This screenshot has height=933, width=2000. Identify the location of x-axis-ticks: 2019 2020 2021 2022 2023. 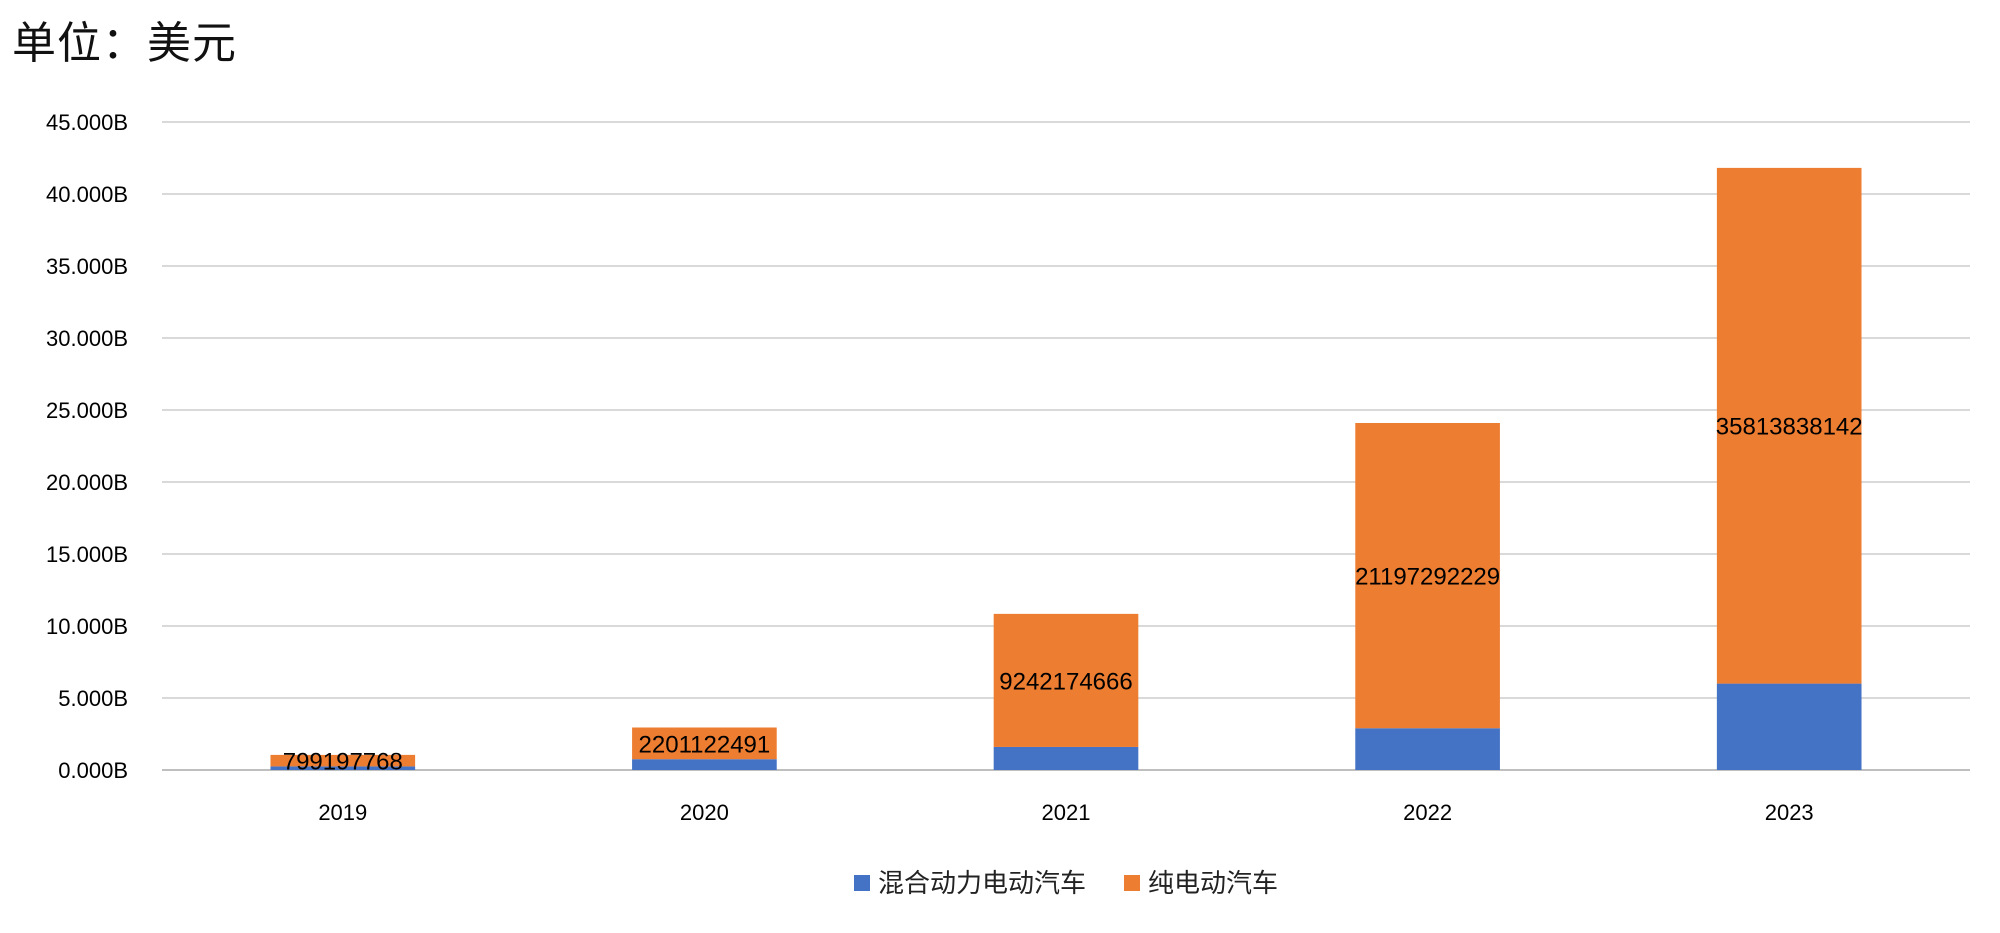
(1065, 812).